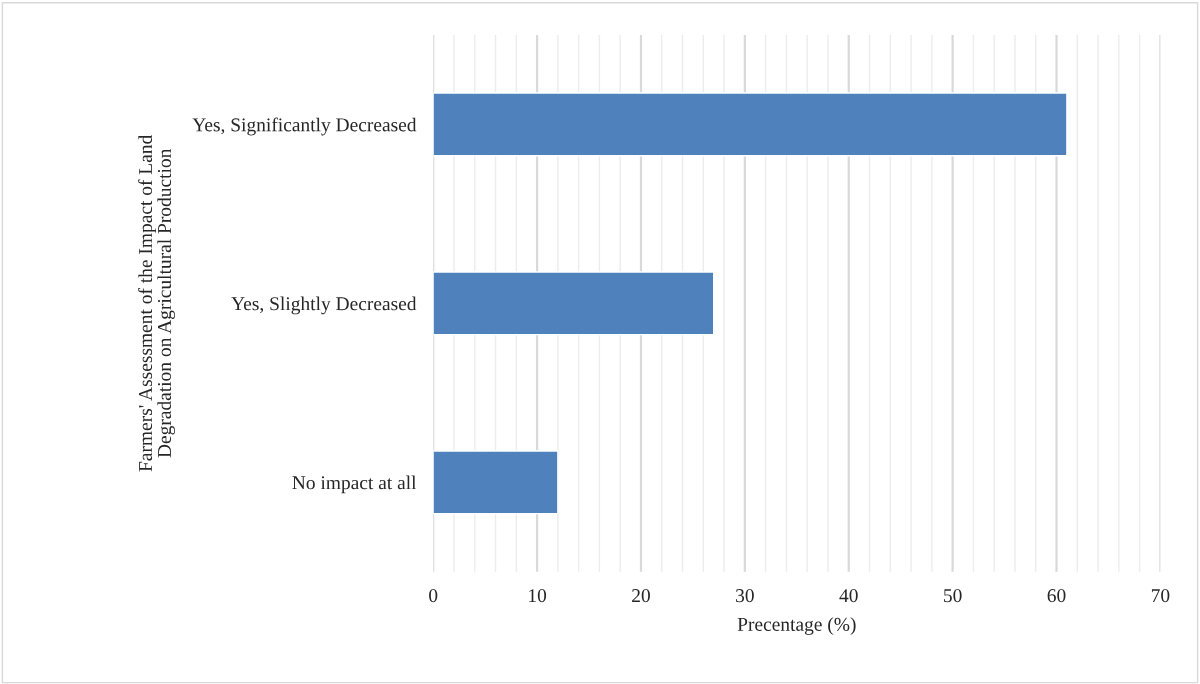 The image size is (1200, 684). Describe the element at coordinates (538, 596) in the screenshot. I see `x-tick-label: 10` at that location.